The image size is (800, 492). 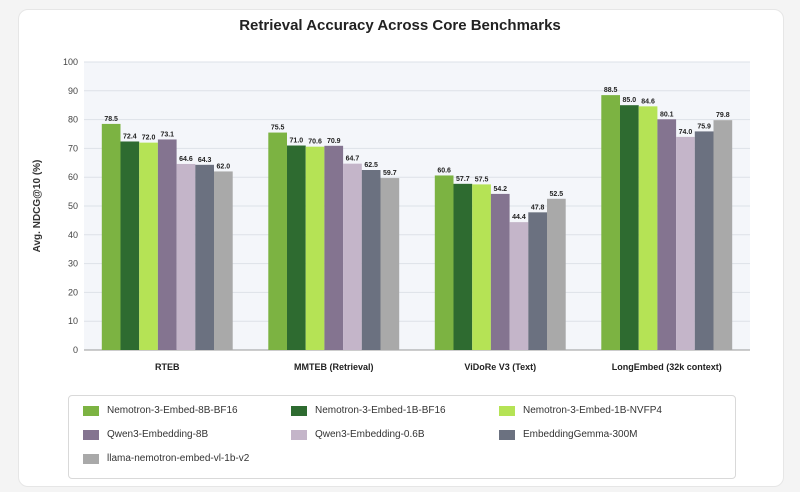 I want to click on legend-item: EmbeddingGemma-300M, so click(x=568, y=434).